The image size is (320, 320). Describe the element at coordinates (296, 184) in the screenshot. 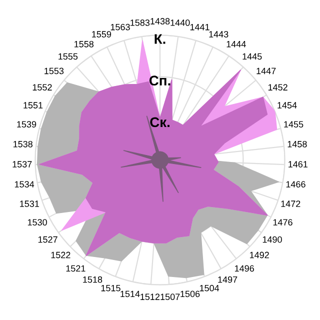

I see `spoke-label: 1466` at that location.